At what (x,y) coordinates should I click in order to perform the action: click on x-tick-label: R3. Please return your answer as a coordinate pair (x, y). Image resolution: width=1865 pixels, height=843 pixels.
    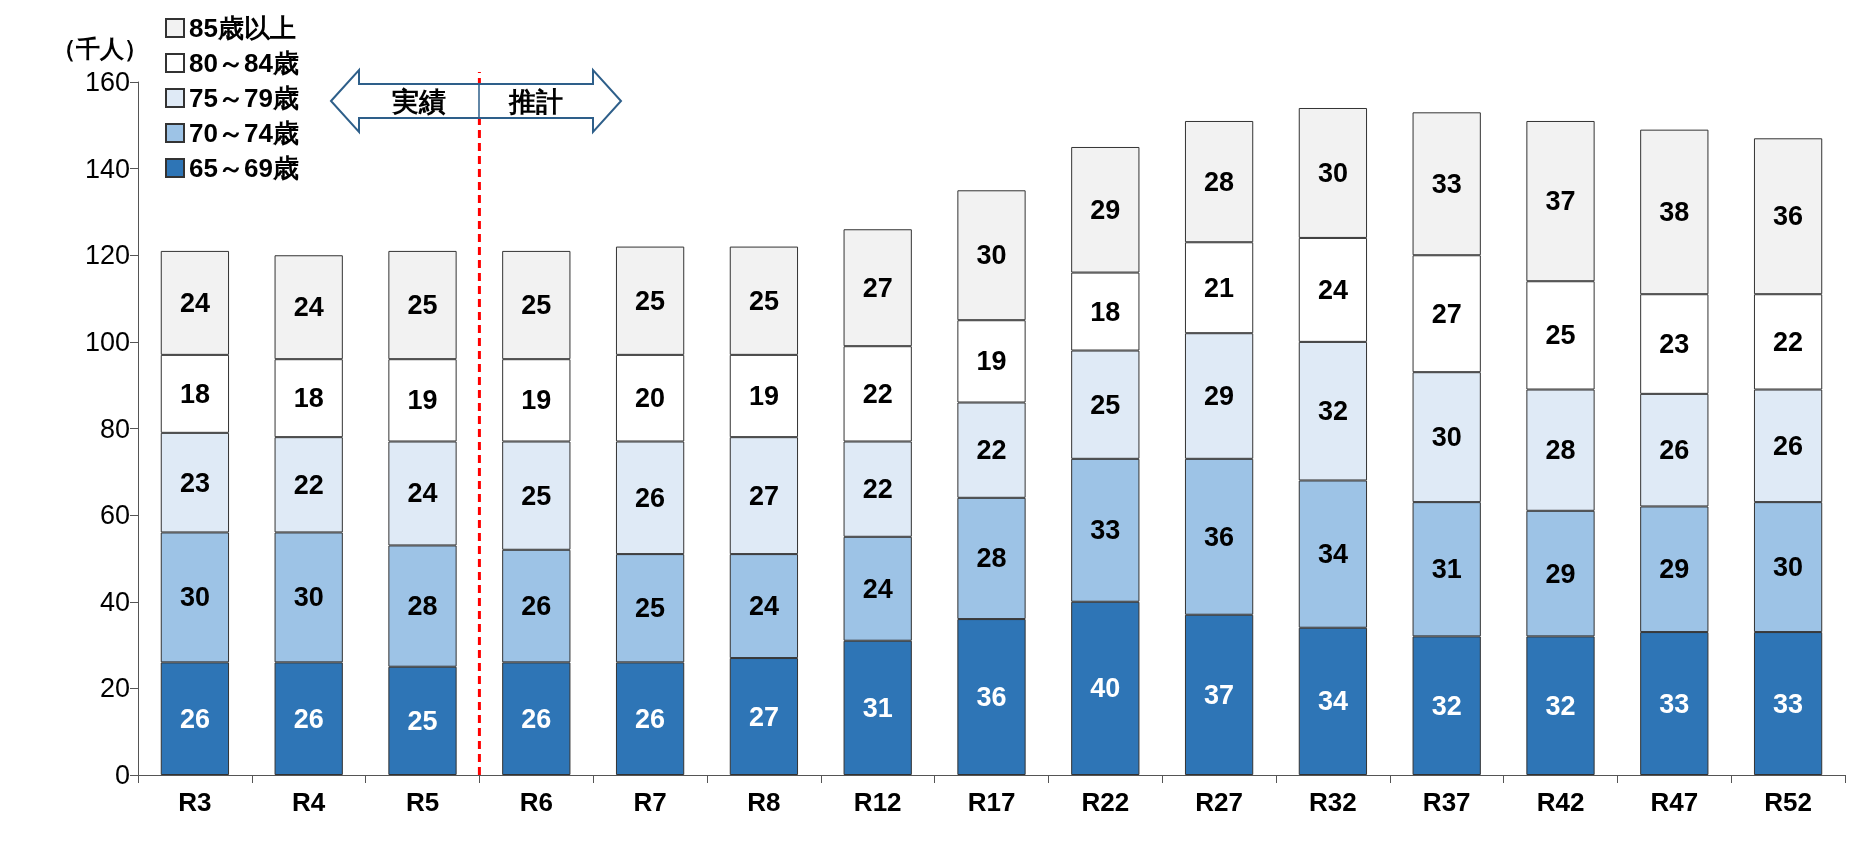
    Looking at the image, I should click on (195, 802).